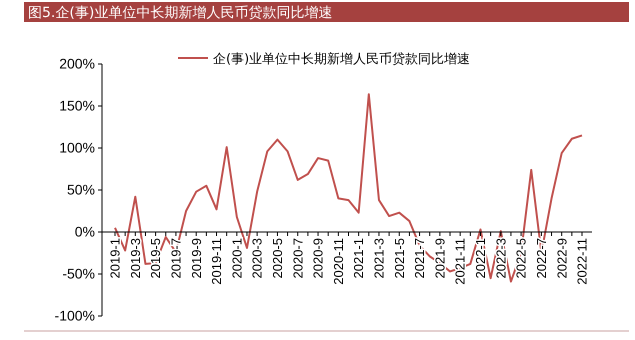 This screenshot has height=340, width=635. I want to click on legend-label: 企(事)业单位中长期新增人民币贷款同比增速, so click(341, 59).